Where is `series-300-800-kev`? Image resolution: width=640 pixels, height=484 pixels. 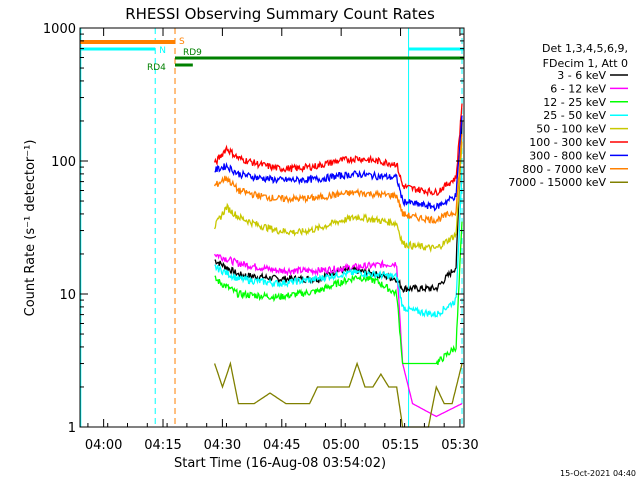 series-300-800-kev is located at coordinates (338, 163).